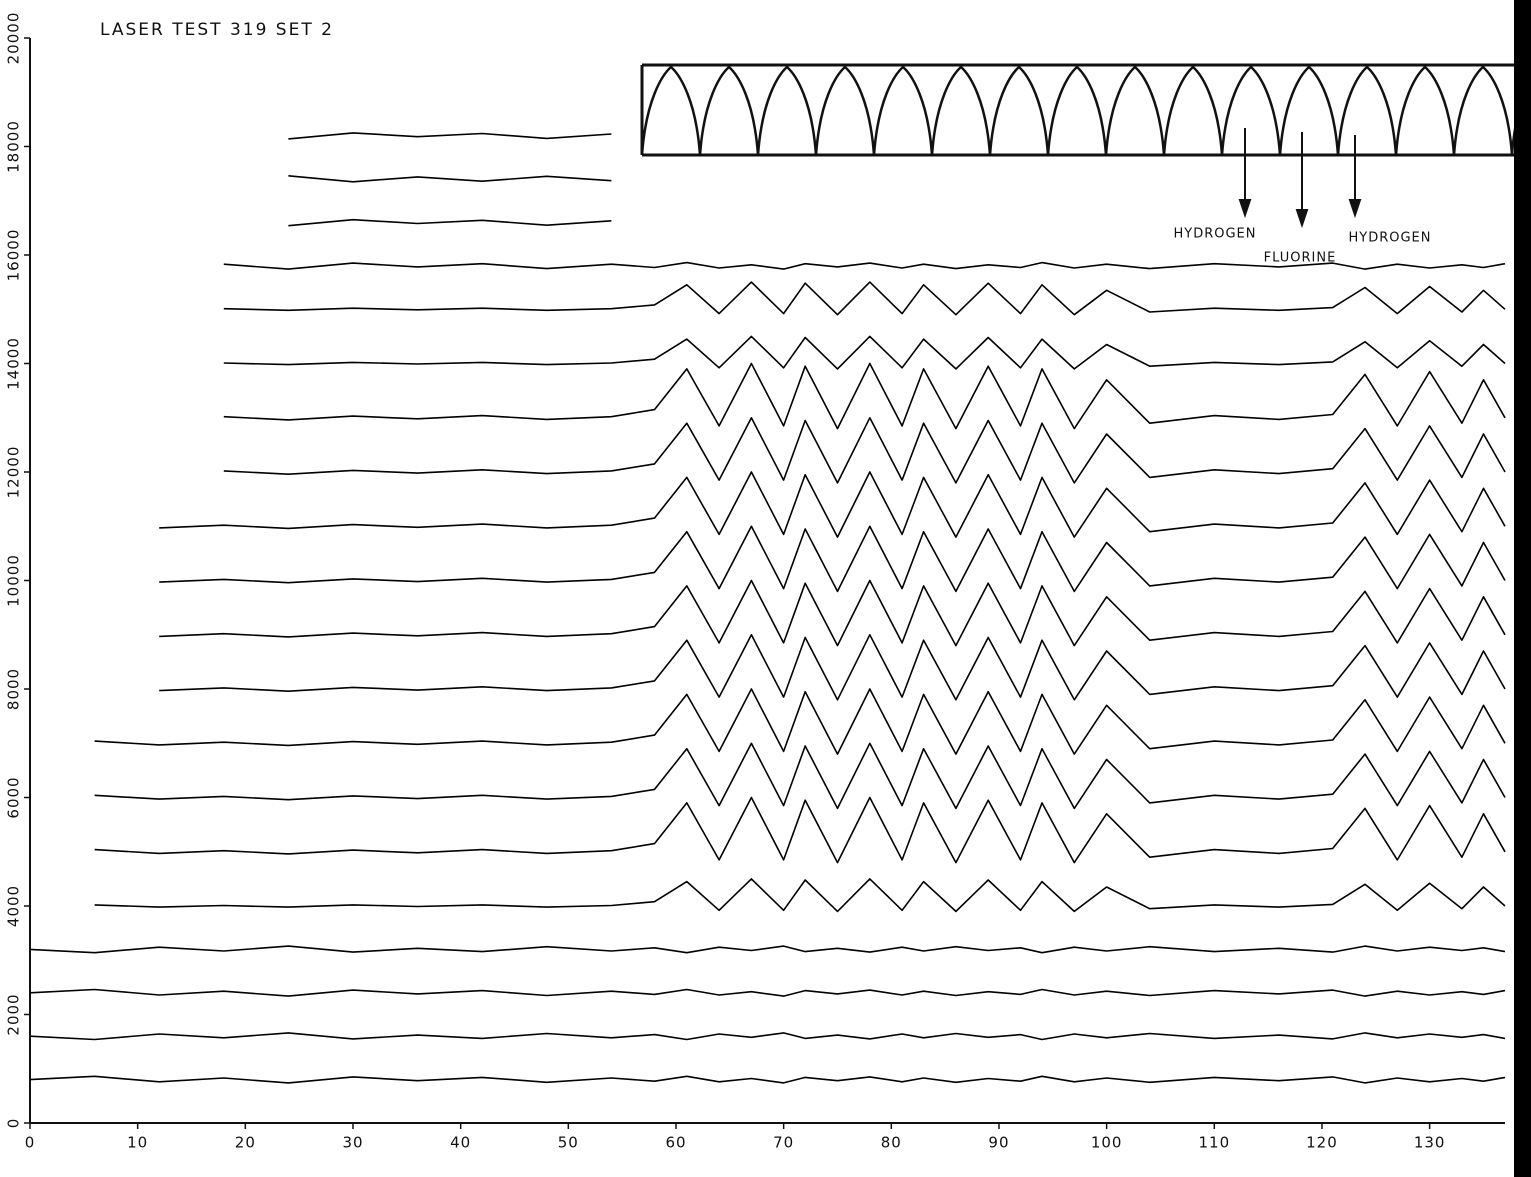 This screenshot has height=1177, width=1531. I want to click on y-tick-label: 20000, so click(14, 38).